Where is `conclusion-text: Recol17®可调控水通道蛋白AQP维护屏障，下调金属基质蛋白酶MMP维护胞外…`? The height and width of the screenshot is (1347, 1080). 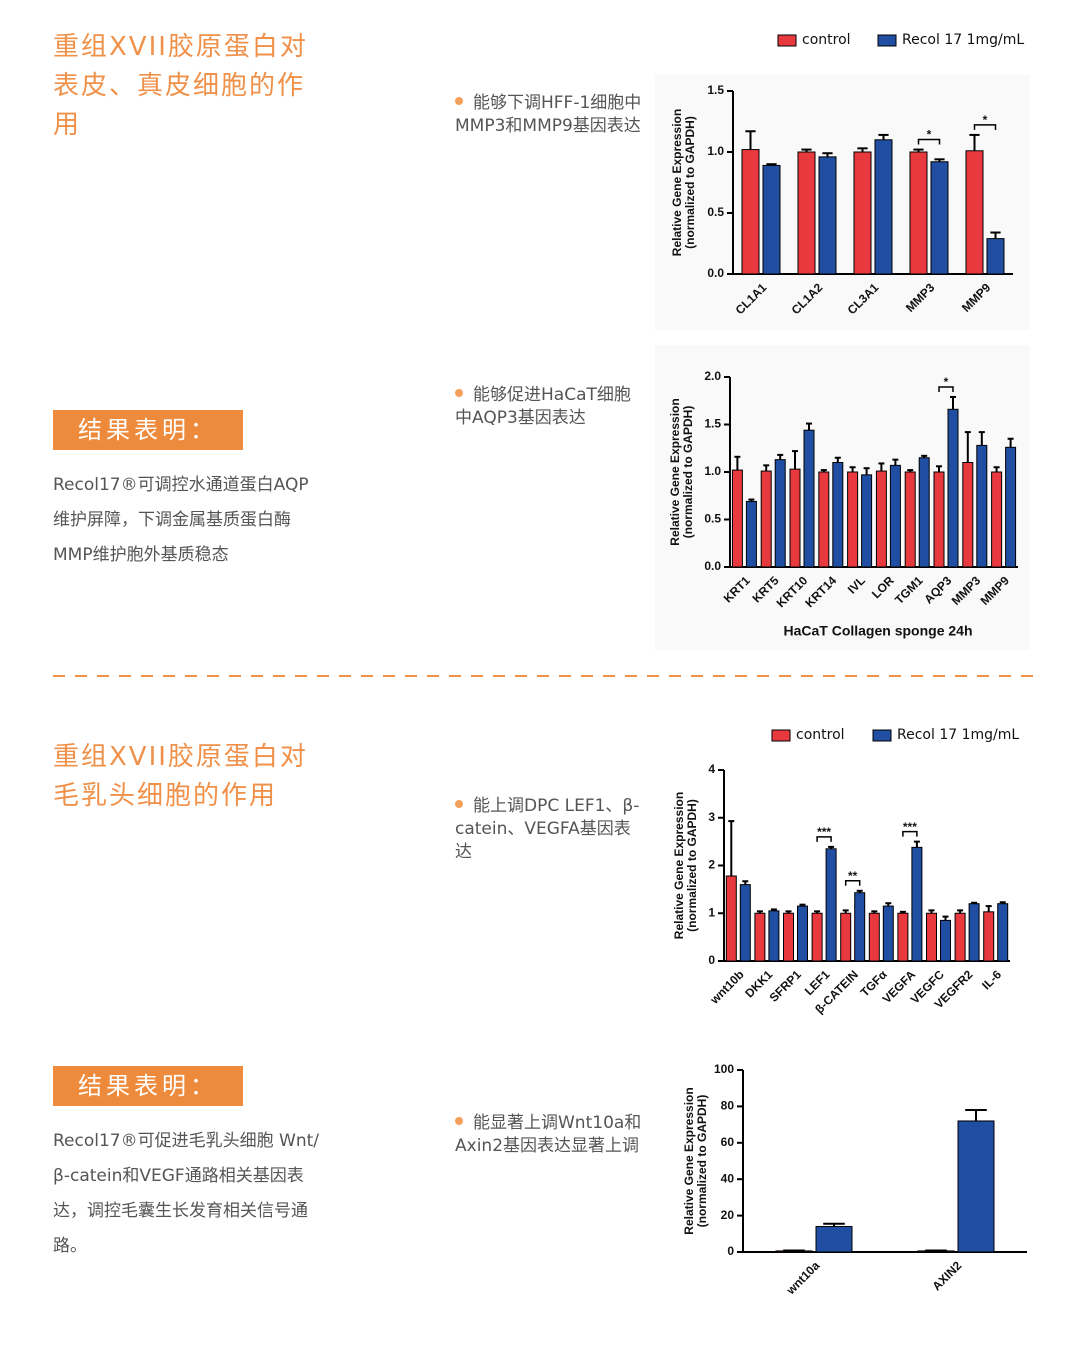 conclusion-text: Recol17®可调控水通道蛋白AQP维护屏障，下调金属基质蛋白酶MMP维护胞外… is located at coordinates (181, 520).